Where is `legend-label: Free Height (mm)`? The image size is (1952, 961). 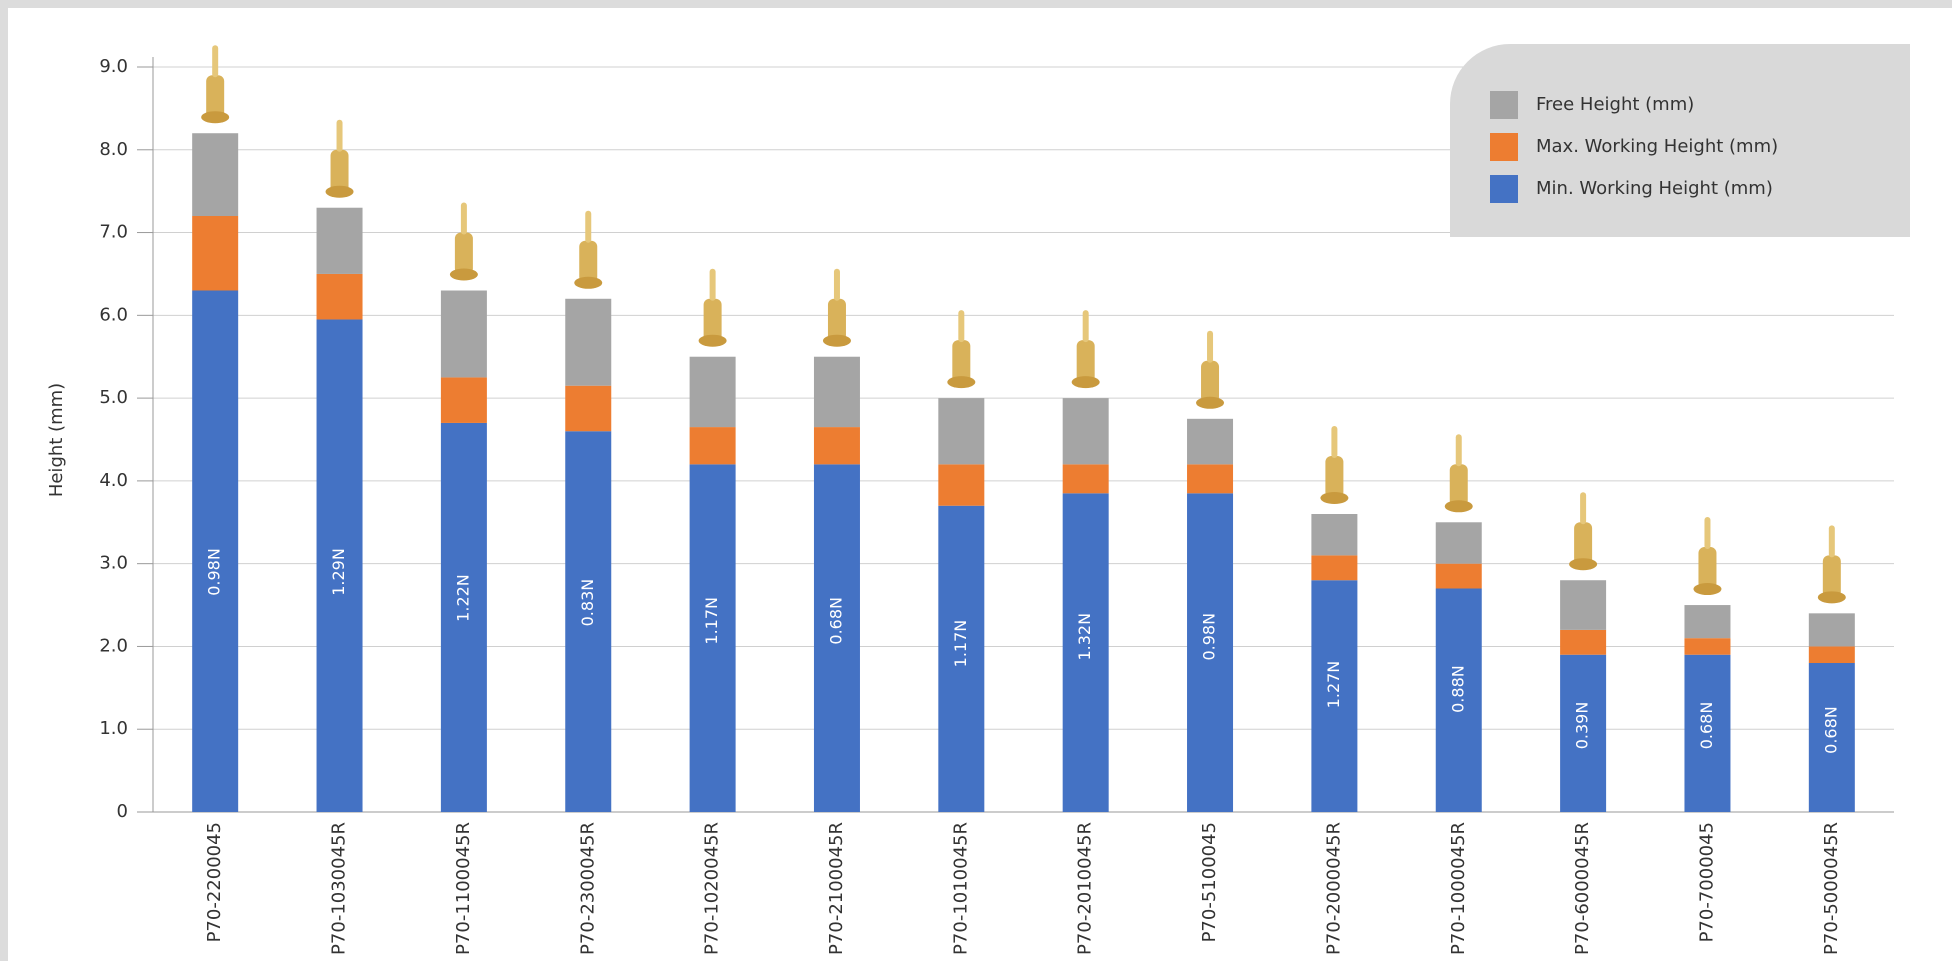 legend-label: Free Height (mm) is located at coordinates (1615, 104).